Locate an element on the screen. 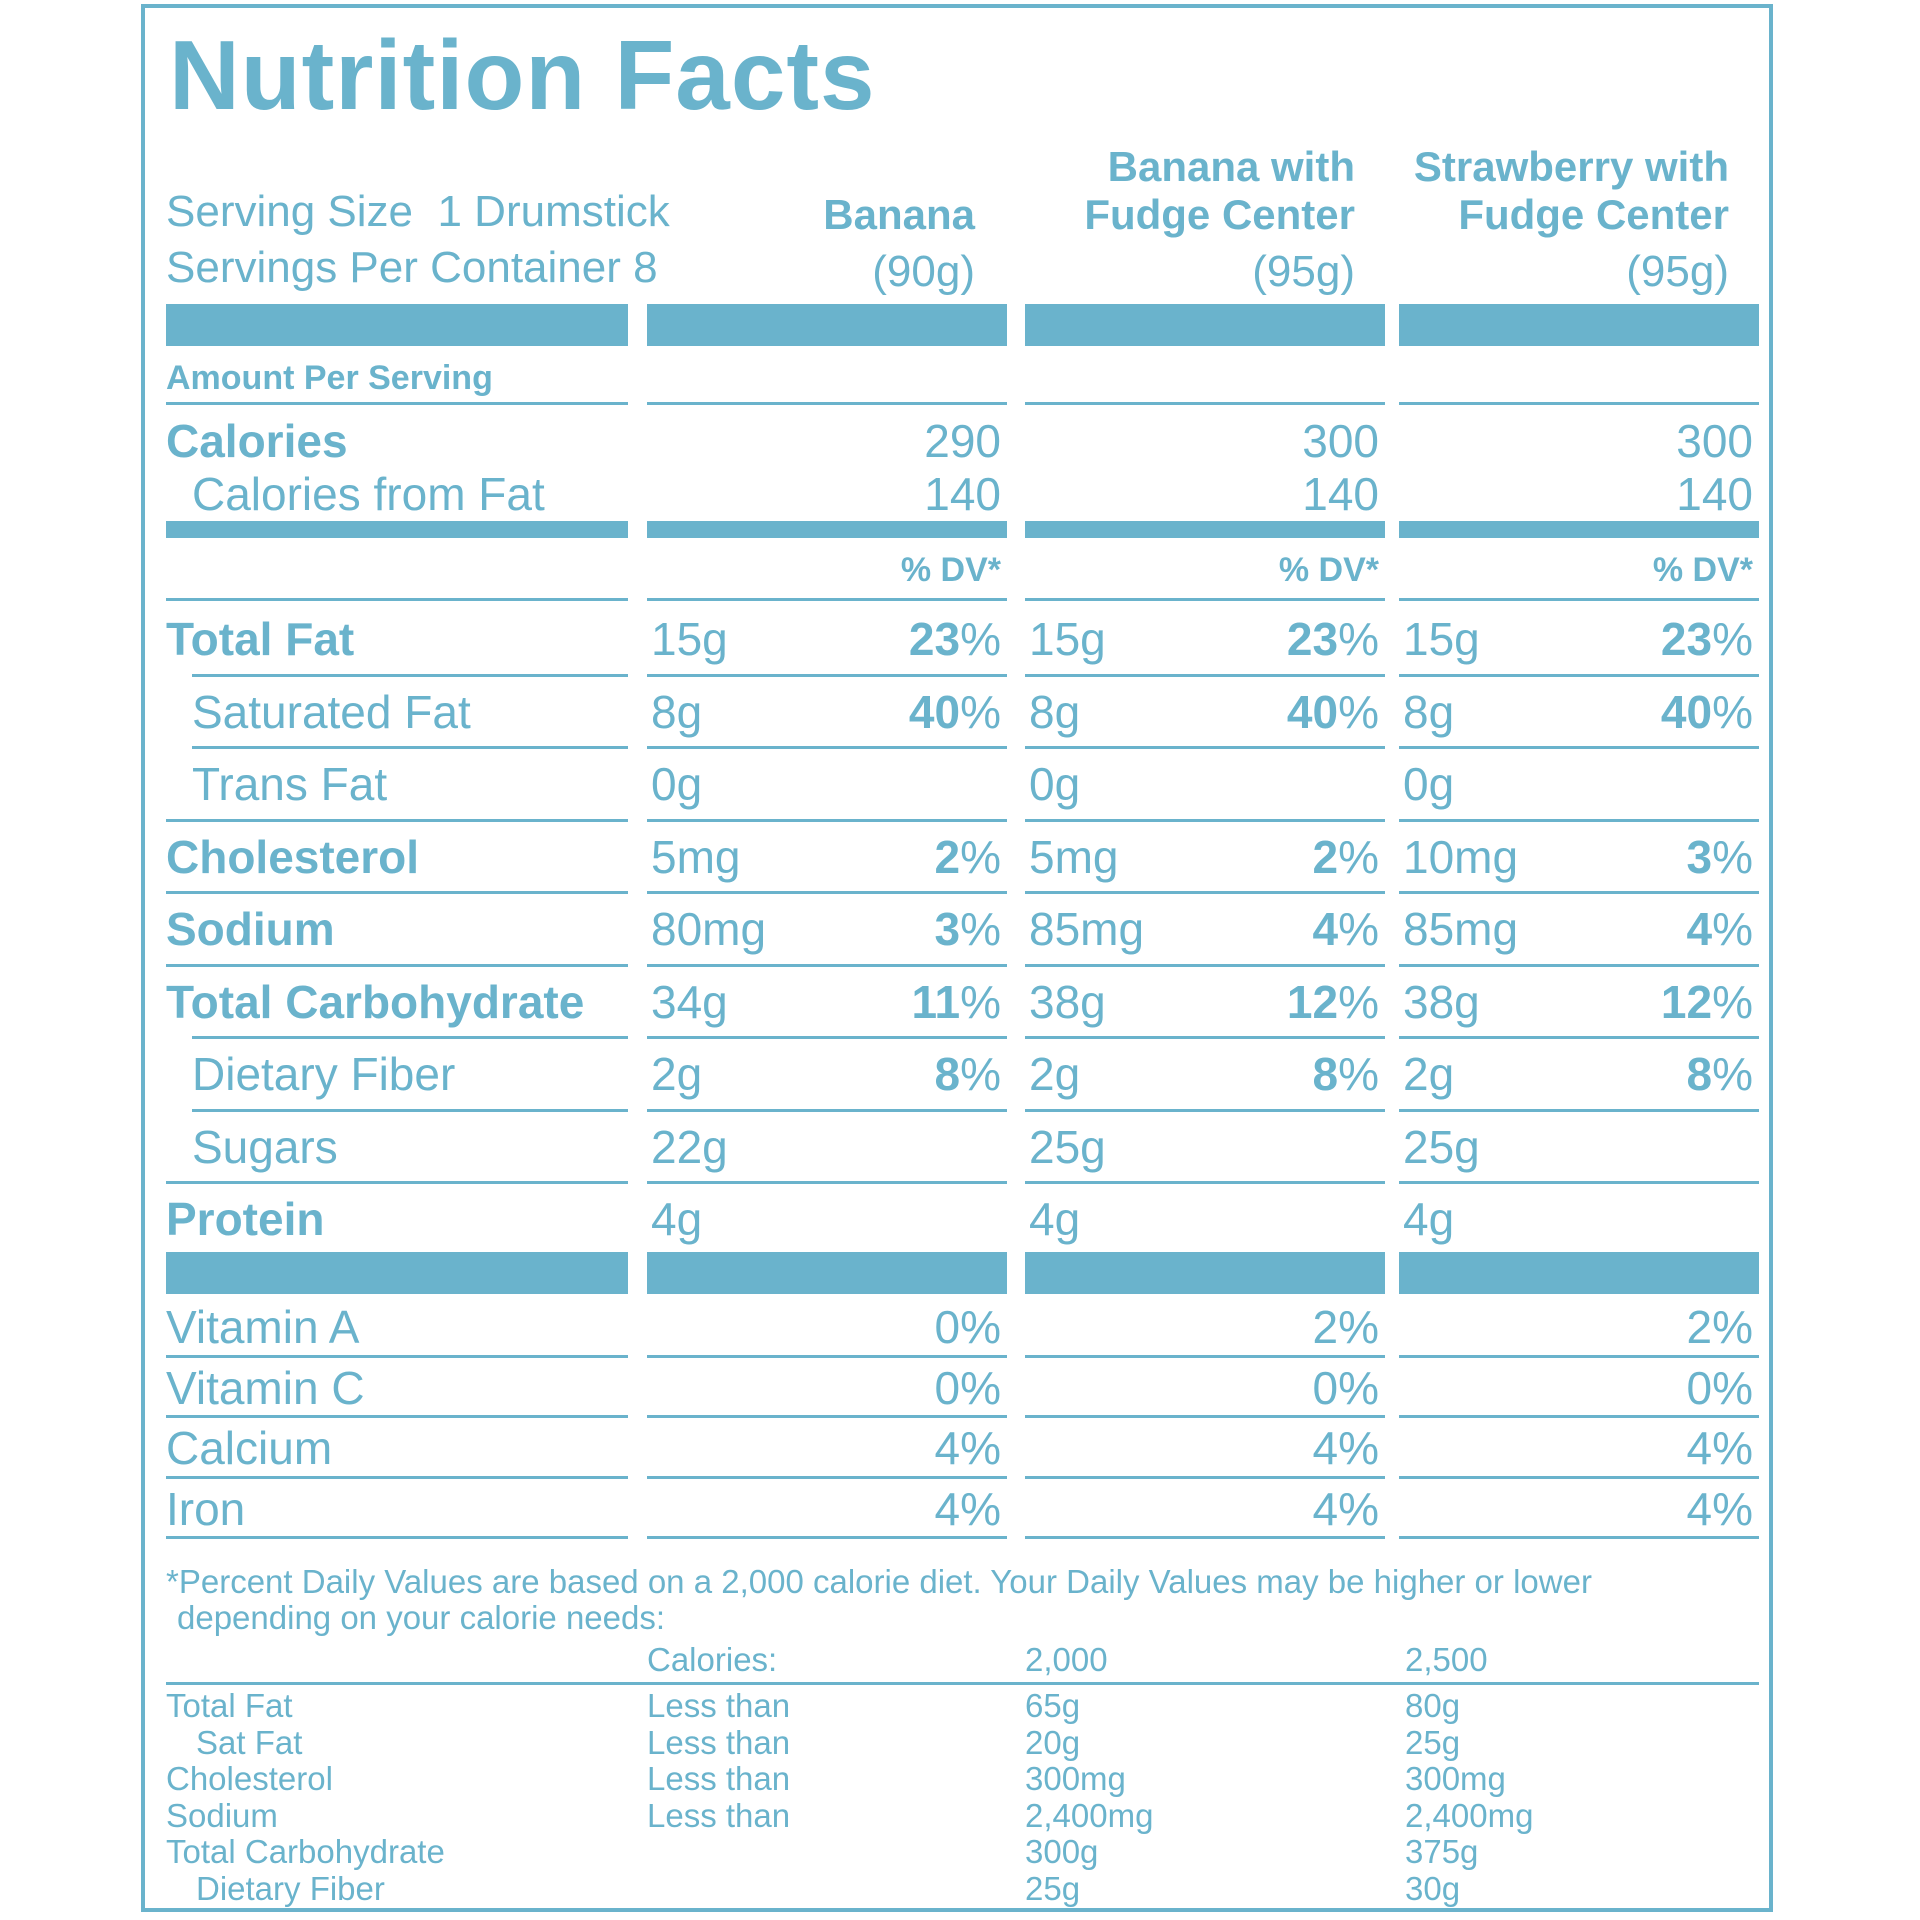 This screenshot has height=1920, width=1920. amount-per-serving: Amount Per Serving is located at coordinates (329, 378).